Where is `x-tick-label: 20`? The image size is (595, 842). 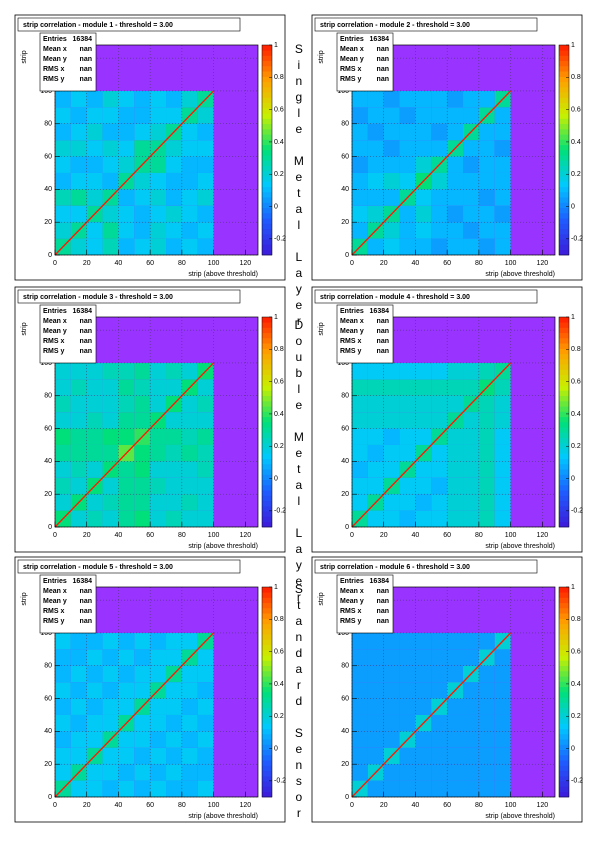
x-tick-label: 20 is located at coordinates (384, 263).